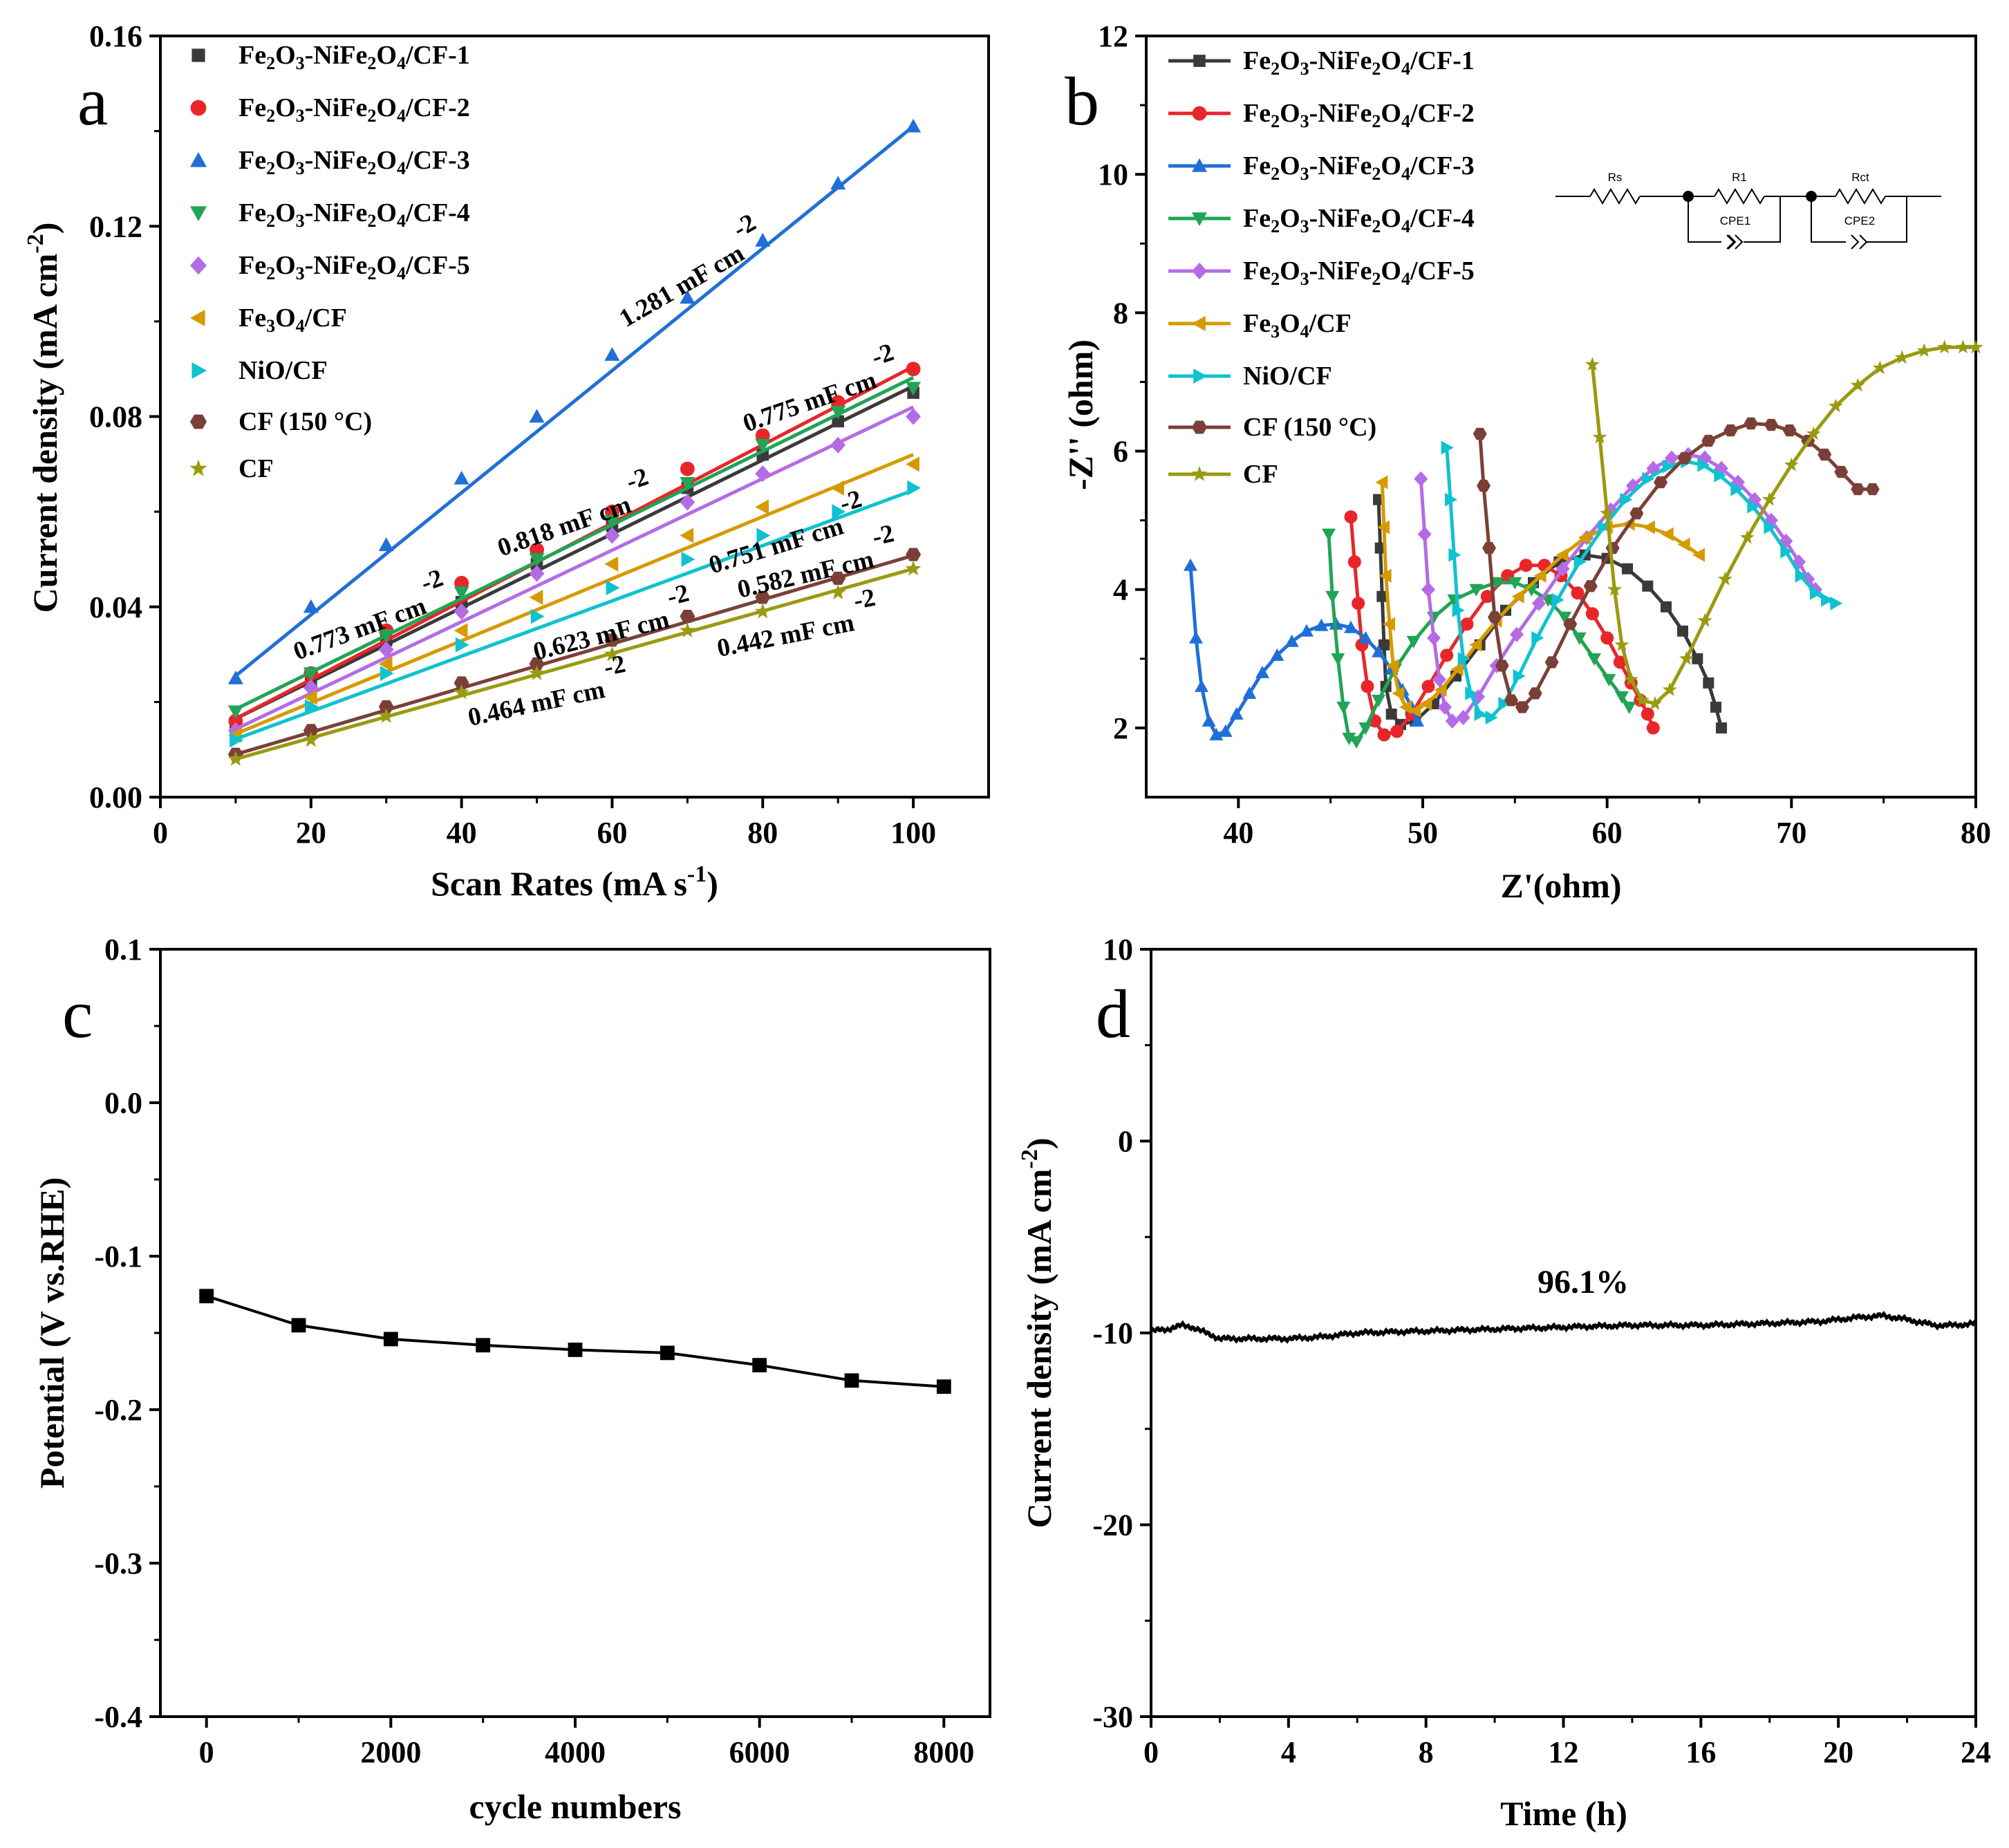  What do you see at coordinates (1732, 242) in the screenshot?
I see `cpe1-symbol` at bounding box center [1732, 242].